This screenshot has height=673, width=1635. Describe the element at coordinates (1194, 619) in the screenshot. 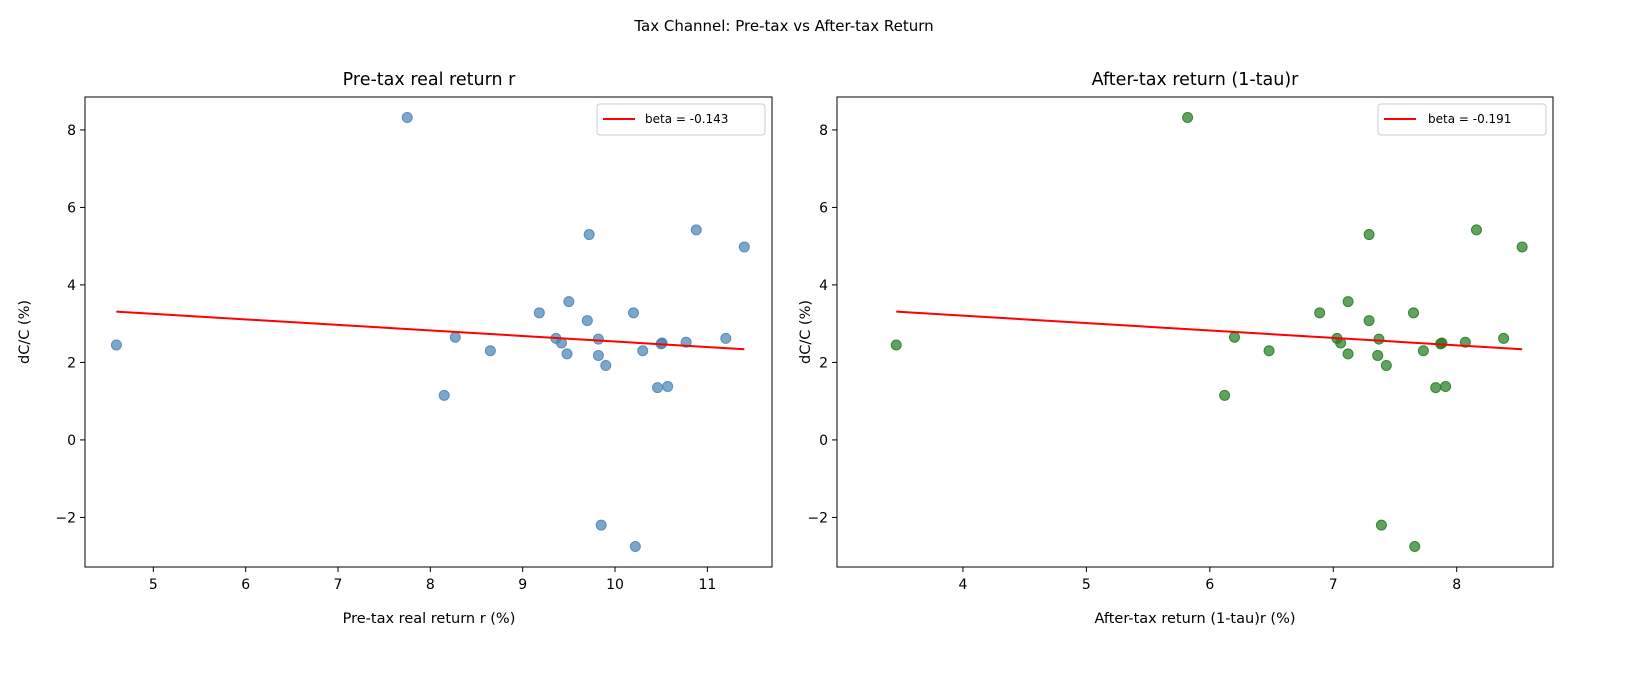

I see `right-xlabel: After-tax return (1-tau)r (%)` at that location.